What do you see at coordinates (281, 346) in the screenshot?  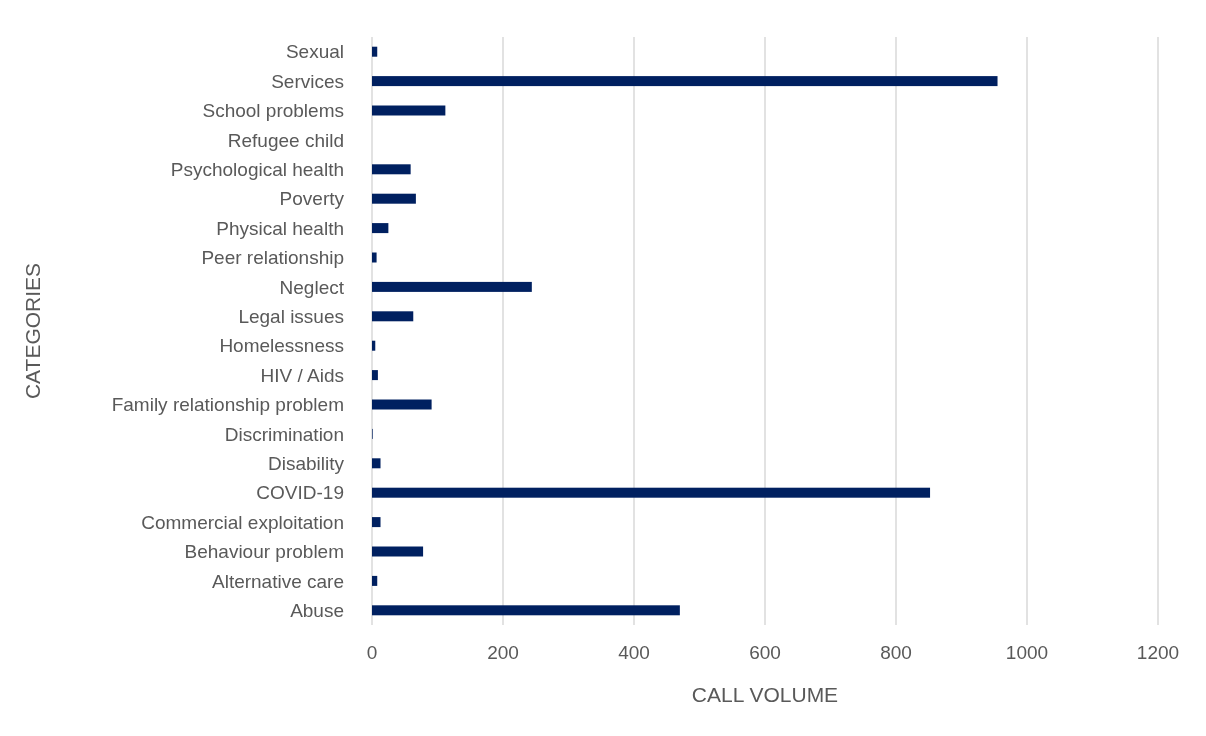 I see `y-tick-label: Homelessness` at bounding box center [281, 346].